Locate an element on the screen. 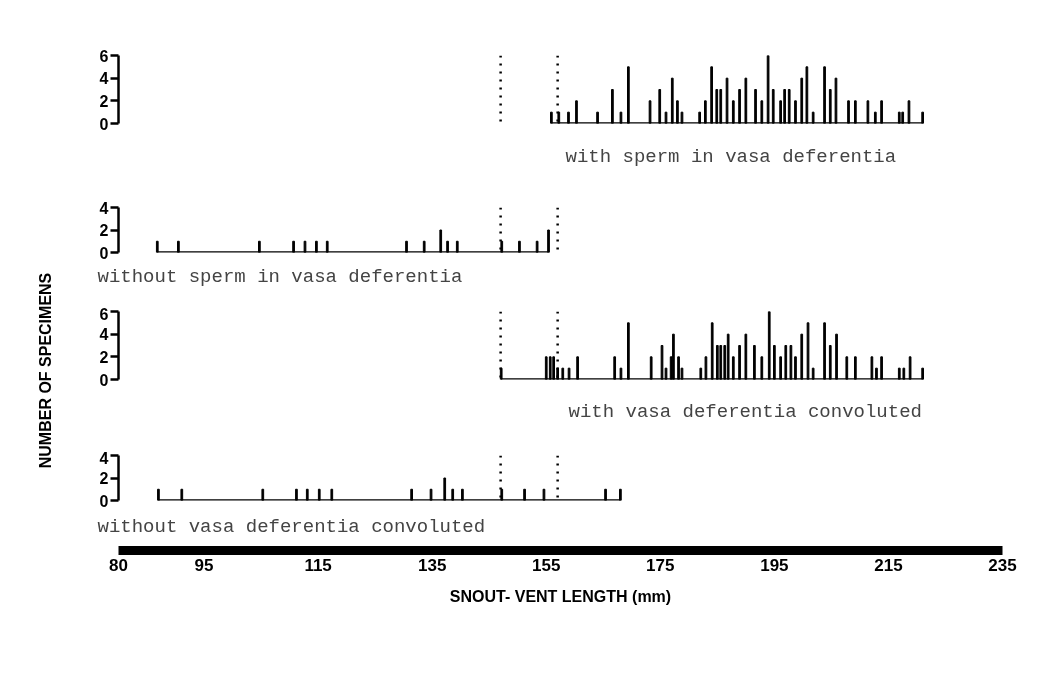 This screenshot has height=685, width=1040. text: with sperm in vasa deferentia is located at coordinates (731, 156).